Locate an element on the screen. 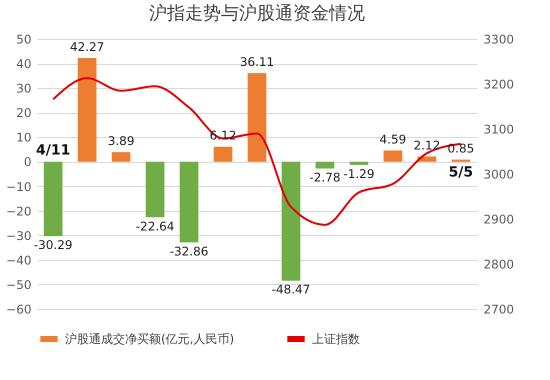  legend-label: 上证指数 is located at coordinates (336, 339).